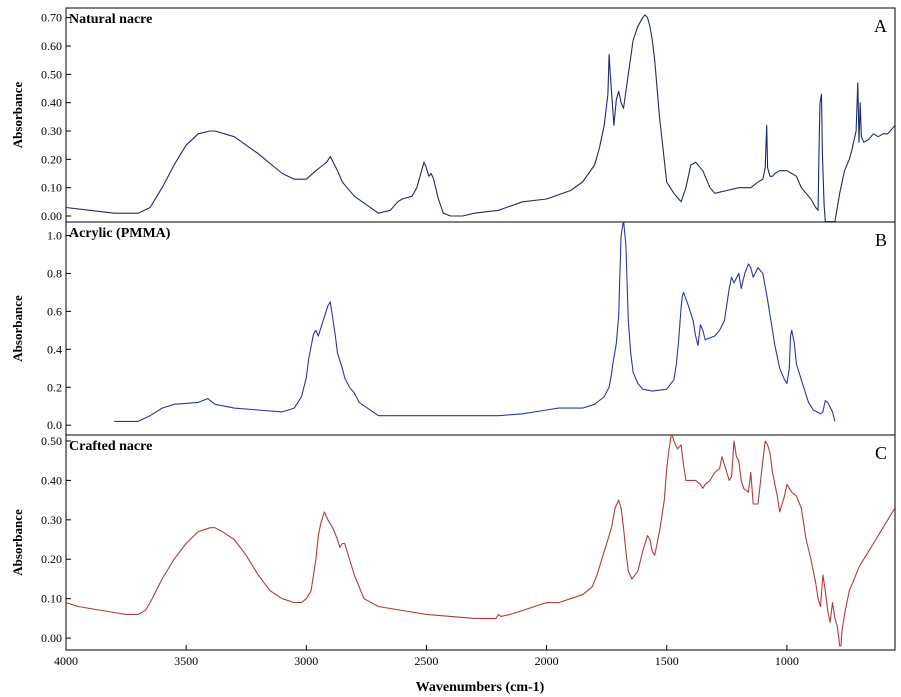  What do you see at coordinates (667, 661) in the screenshot?
I see `x-tick-label: 1500` at bounding box center [667, 661].